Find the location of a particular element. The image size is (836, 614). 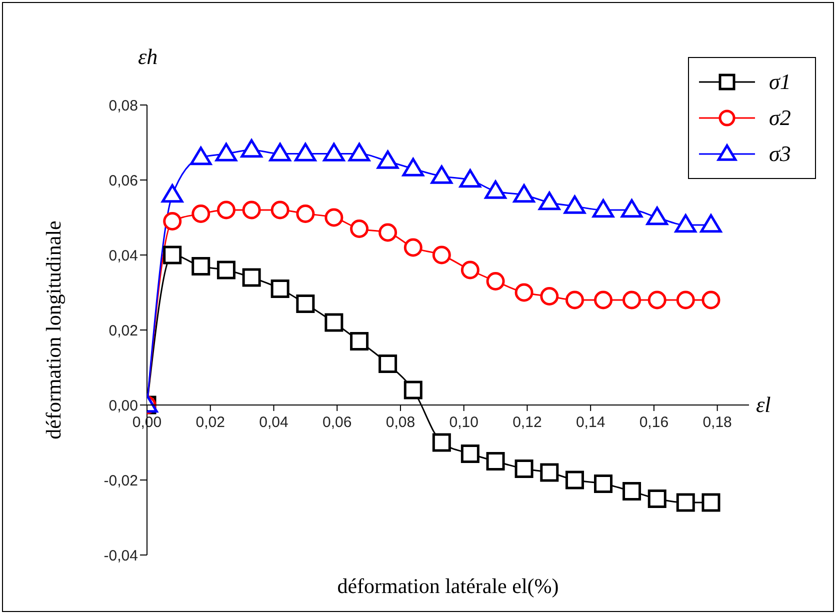

x-tick-label: 0,18 is located at coordinates (717, 422).